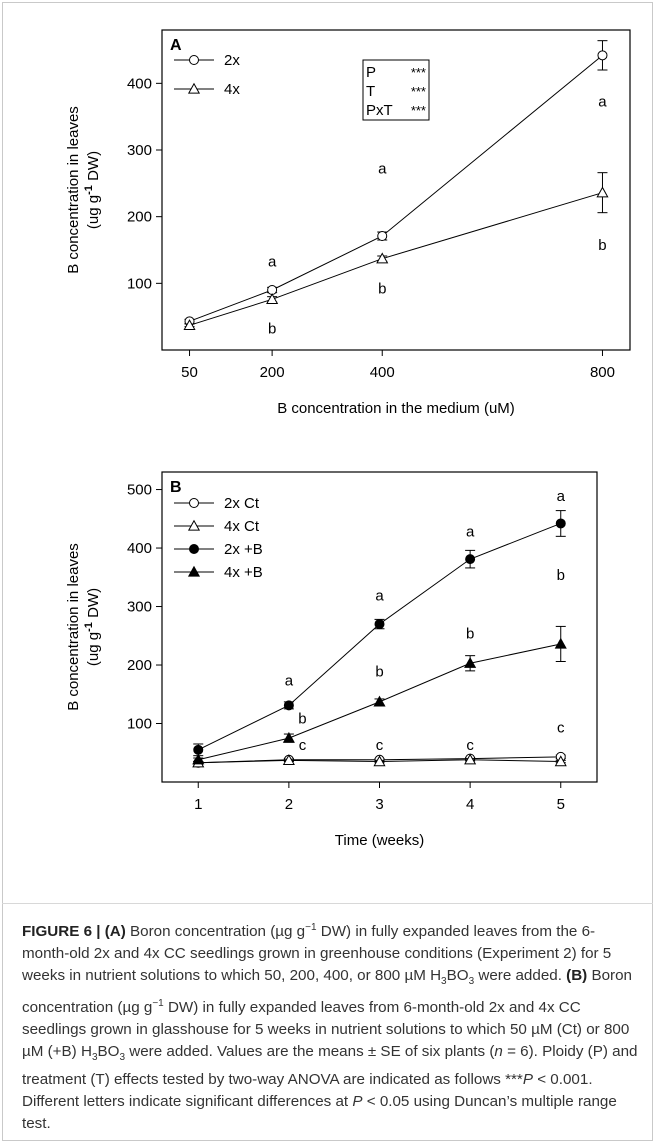 The height and width of the screenshot is (1145, 657). What do you see at coordinates (396, 408) in the screenshot?
I see `x-axis-label: B concentration in the medium (uM)` at bounding box center [396, 408].